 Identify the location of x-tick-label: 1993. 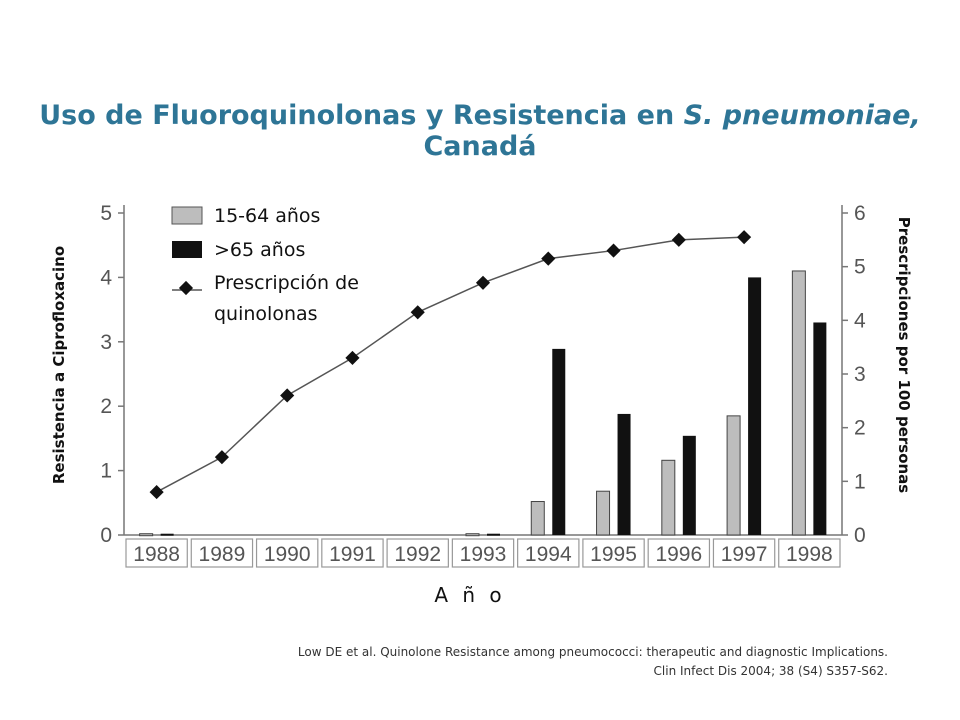
(483, 554).